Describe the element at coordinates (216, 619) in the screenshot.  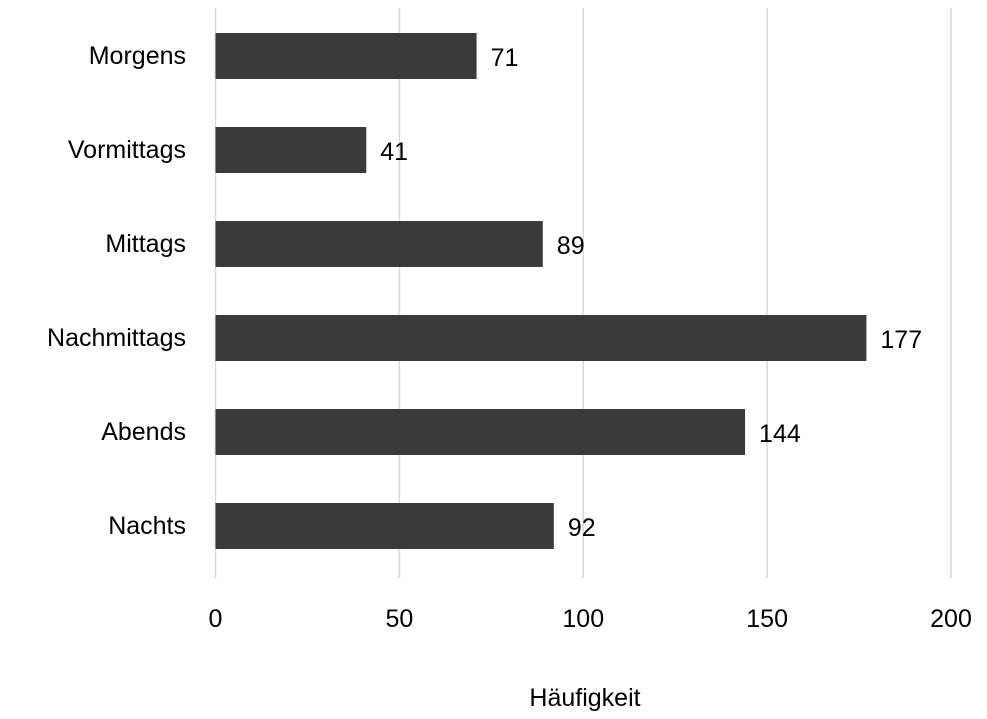
I see `x-tick-label-0: 0` at that location.